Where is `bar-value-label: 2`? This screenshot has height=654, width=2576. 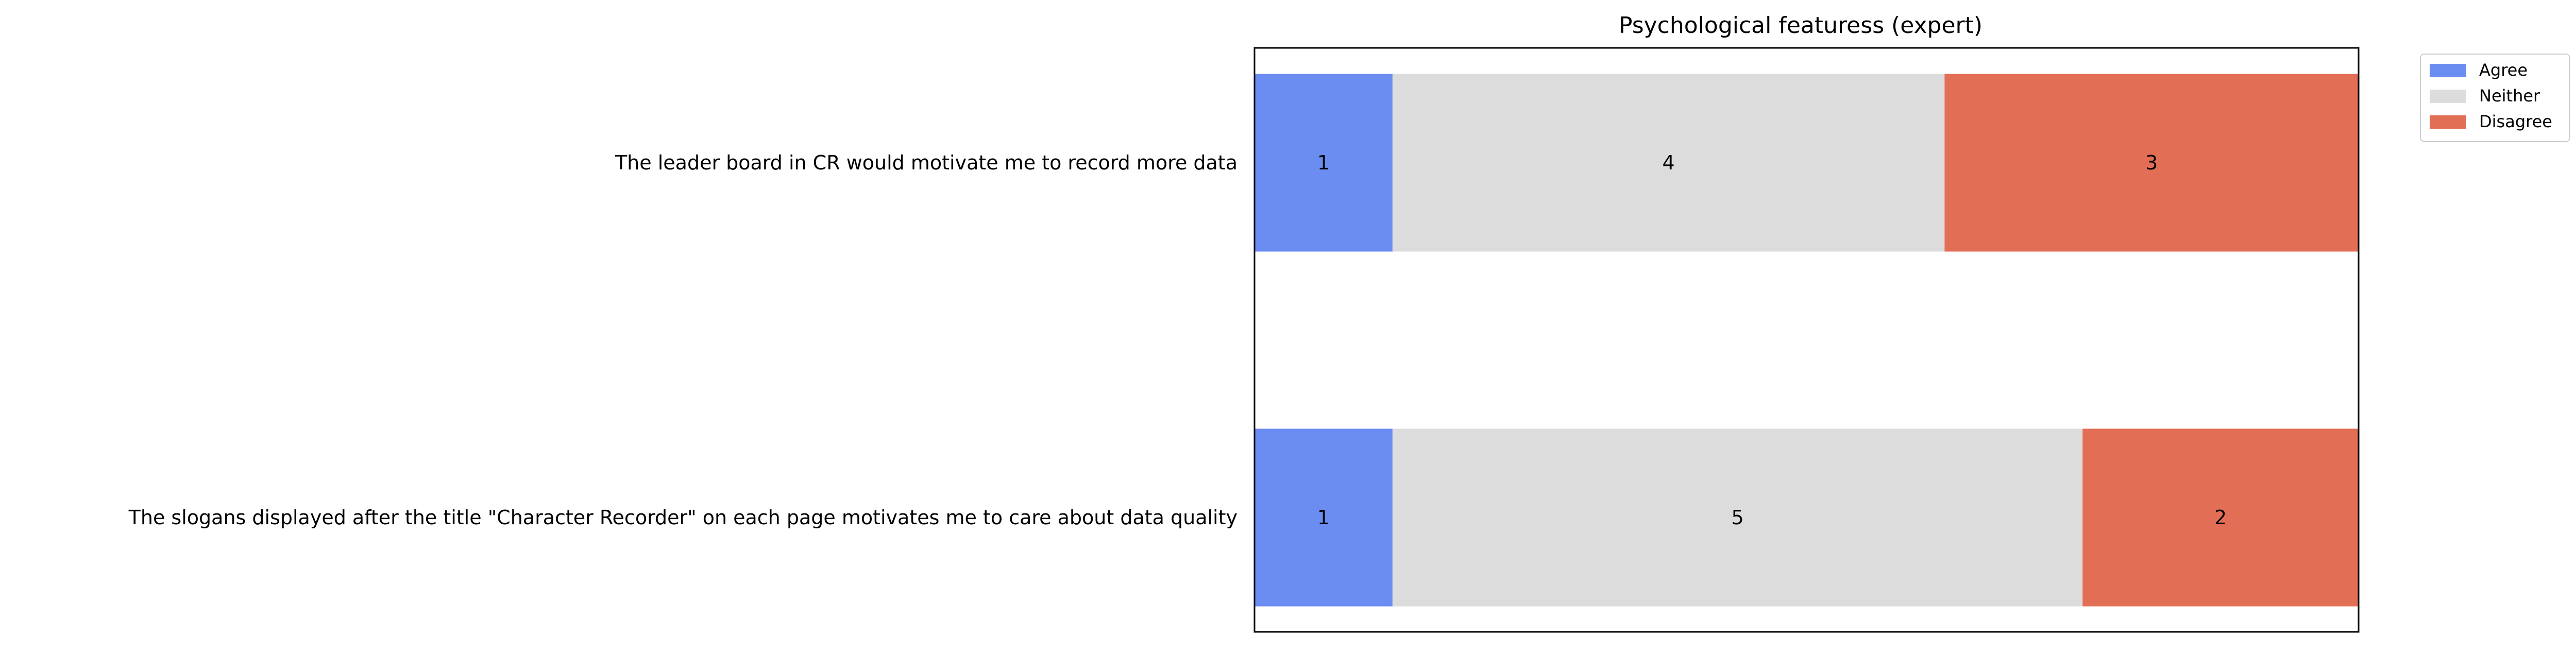
bar-value-label: 2 is located at coordinates (2220, 517).